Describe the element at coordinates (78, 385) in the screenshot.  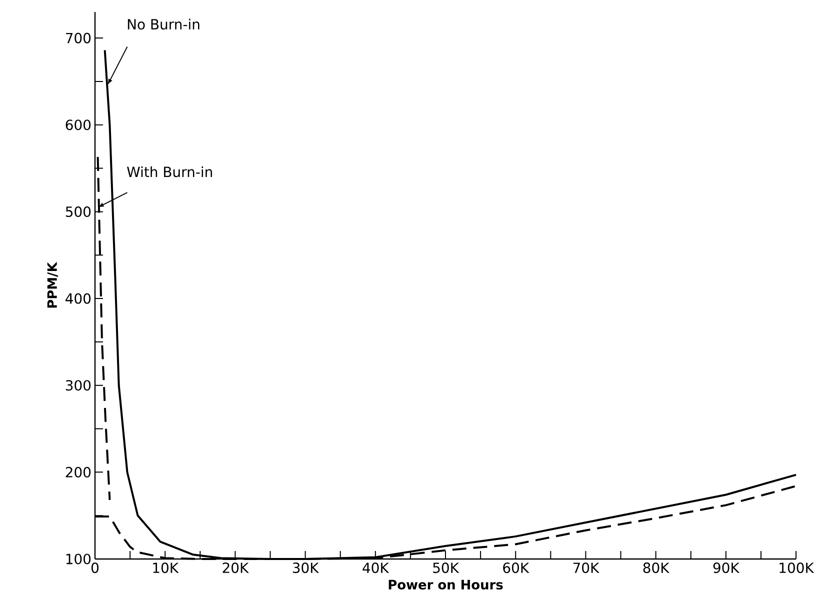
I see `y-tick-label: 300` at that location.